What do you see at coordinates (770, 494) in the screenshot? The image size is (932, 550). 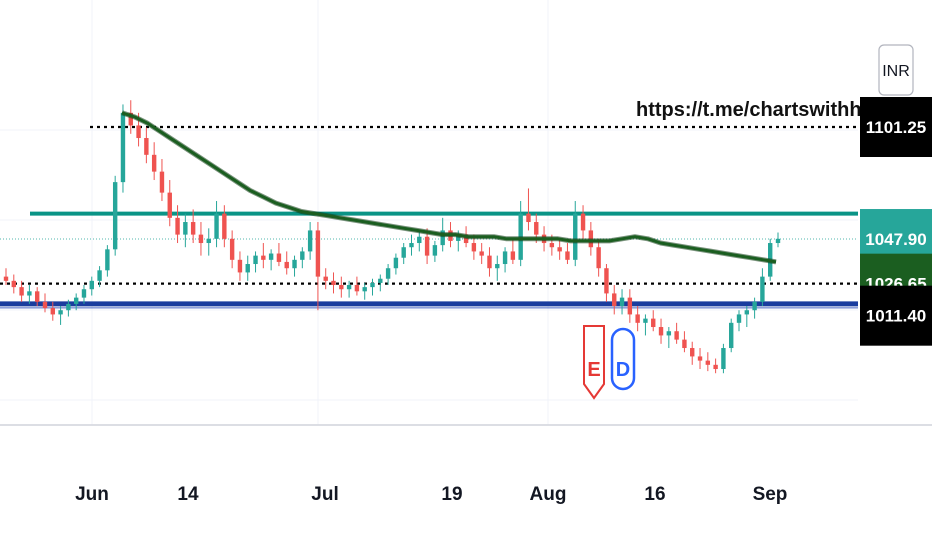 I see `time-tick-label: Sep` at bounding box center [770, 494].